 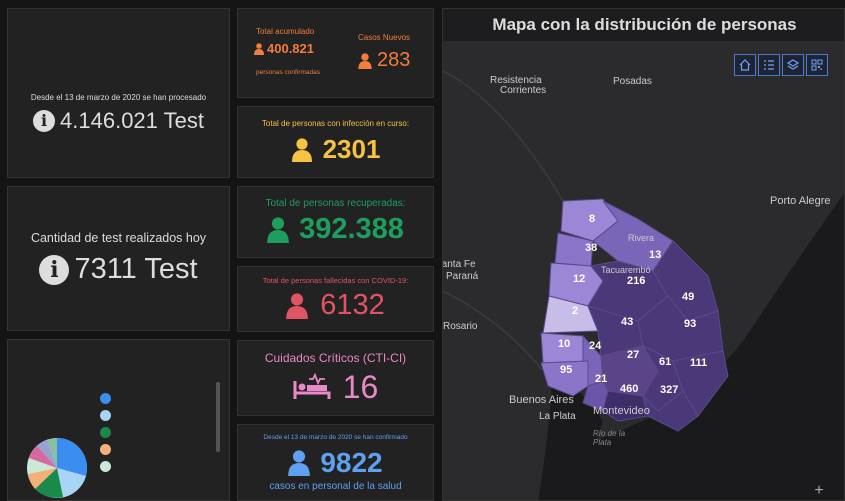 I want to click on recuperadas-value-row: 392.388, so click(x=335, y=229).